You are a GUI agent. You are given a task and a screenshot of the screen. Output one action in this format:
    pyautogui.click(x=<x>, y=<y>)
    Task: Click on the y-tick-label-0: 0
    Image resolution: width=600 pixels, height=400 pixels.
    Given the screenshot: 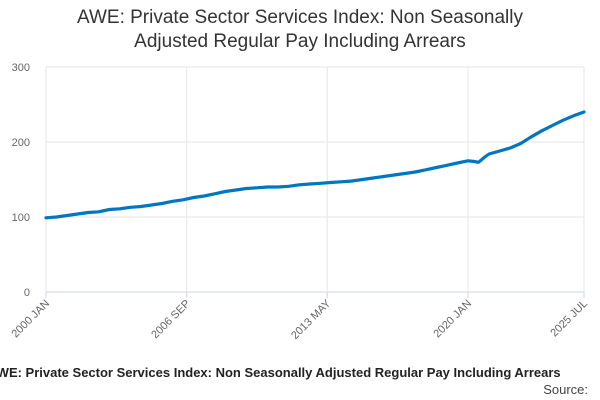 What is the action you would take?
    pyautogui.click(x=27, y=293)
    